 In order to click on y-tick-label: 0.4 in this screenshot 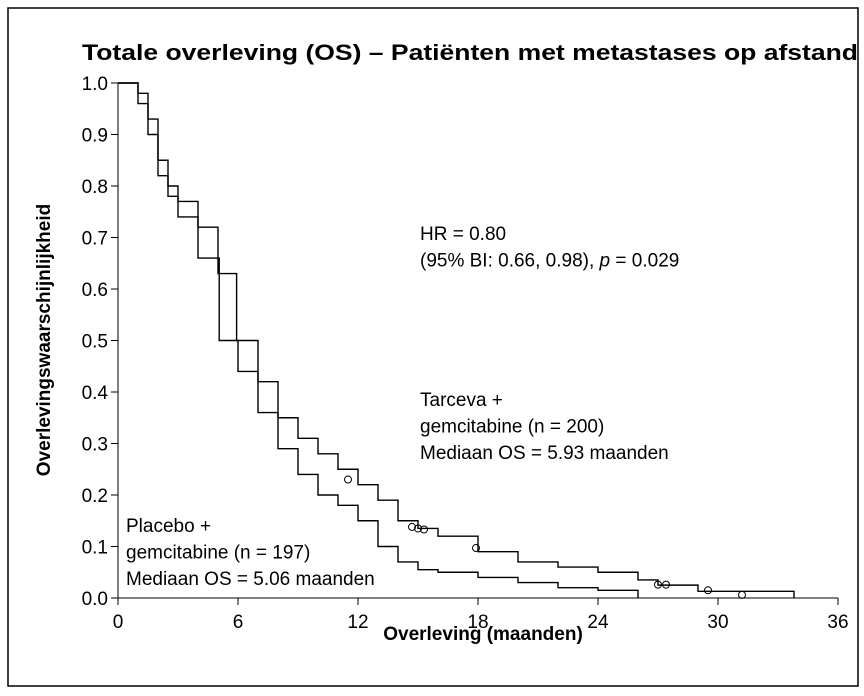, I will do `click(95, 393)`.